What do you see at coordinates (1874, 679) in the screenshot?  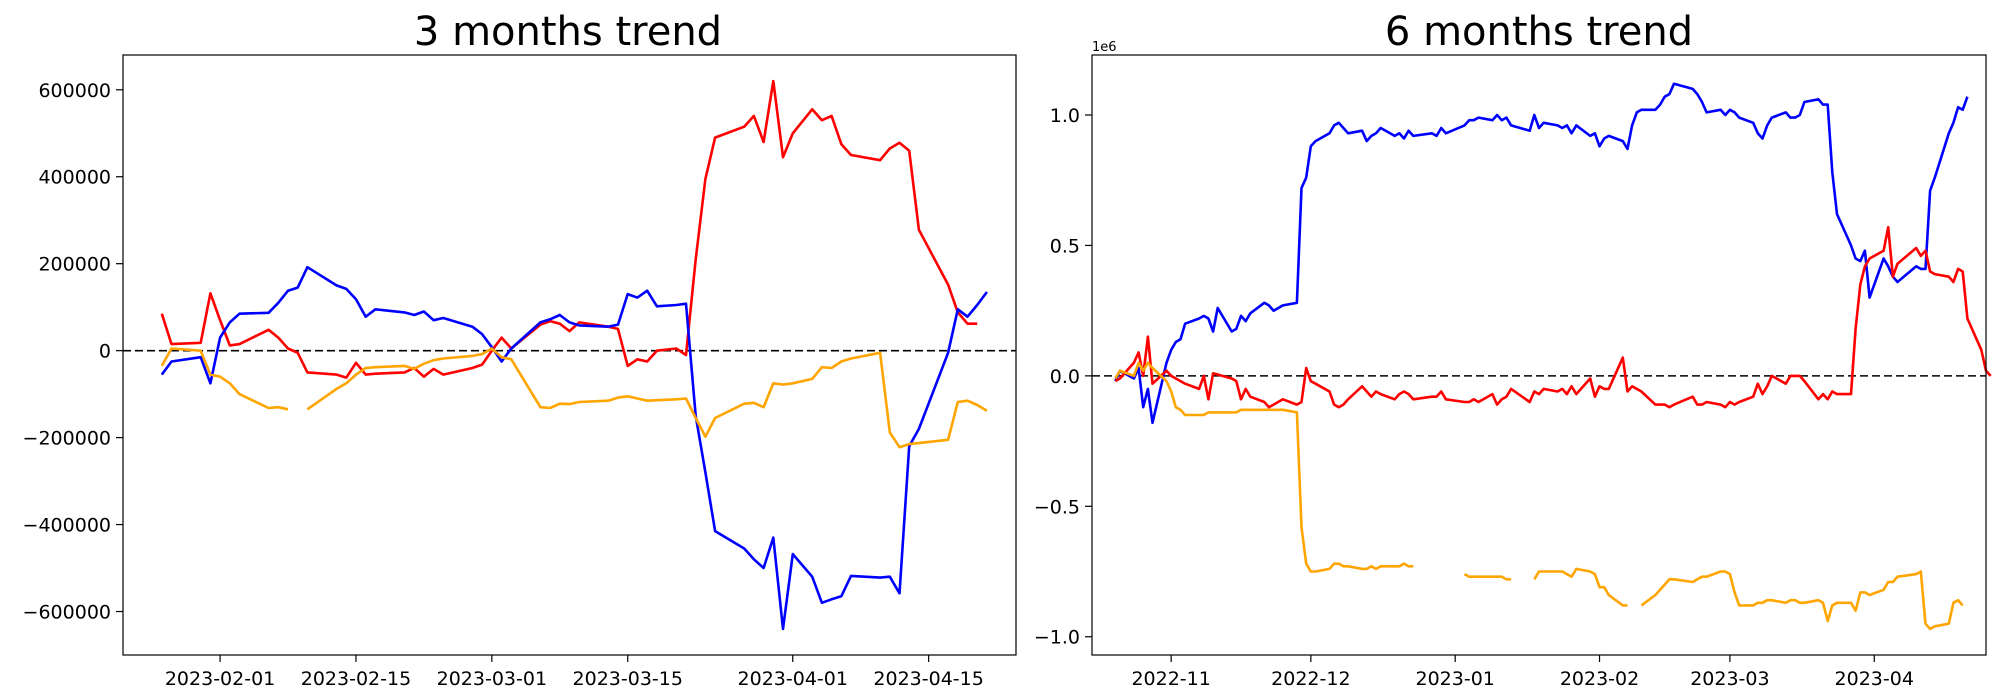 I see `x-tick-label: 2023-04` at bounding box center [1874, 679].